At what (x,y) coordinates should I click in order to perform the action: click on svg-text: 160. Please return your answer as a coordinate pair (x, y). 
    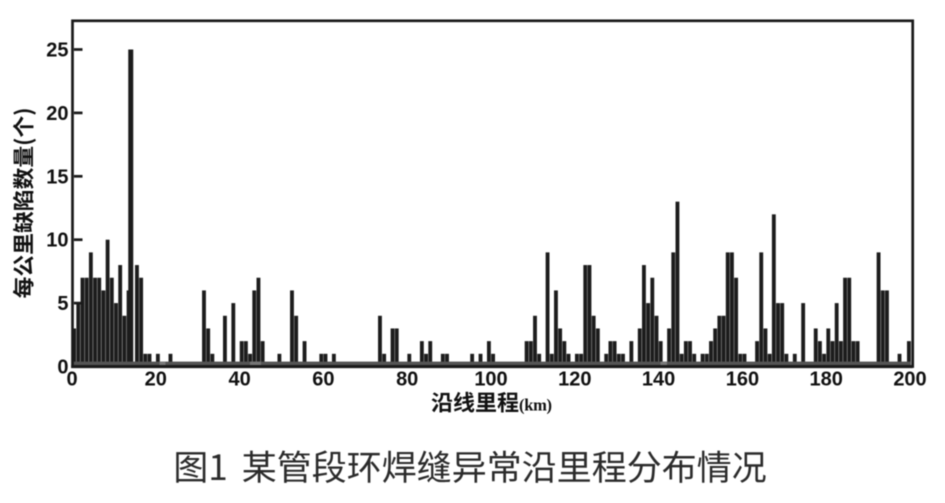
    Looking at the image, I should click on (742, 380).